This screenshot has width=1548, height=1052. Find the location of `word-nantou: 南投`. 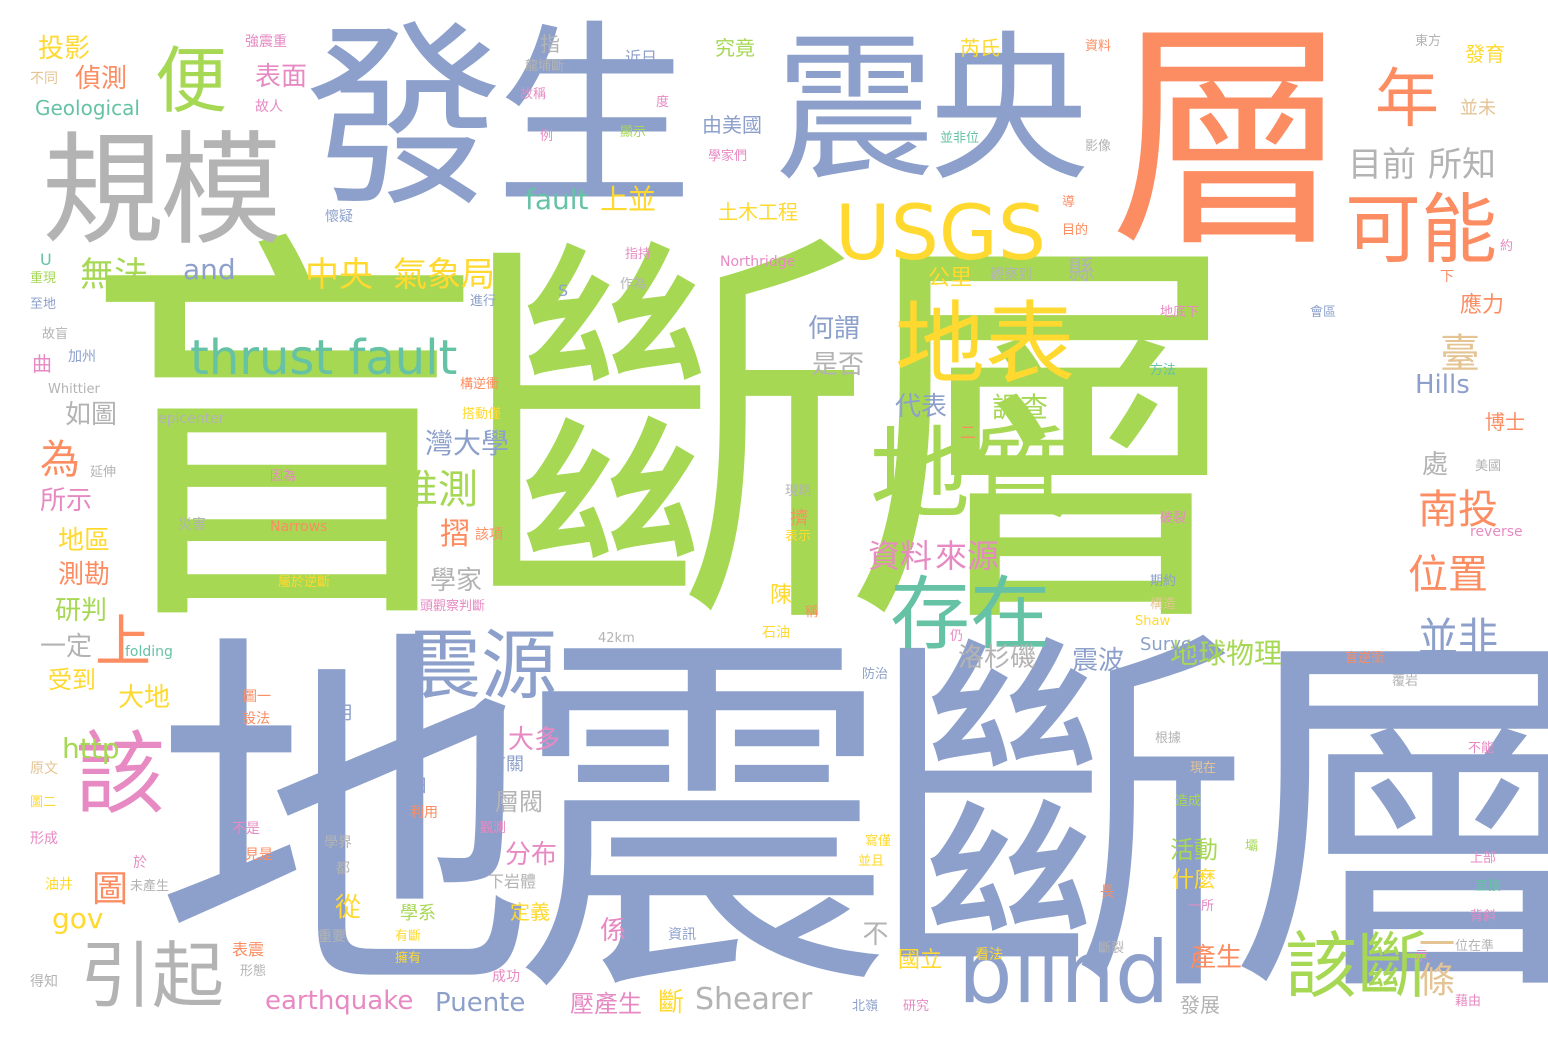

word-nantou: 南投 is located at coordinates (1458, 510).